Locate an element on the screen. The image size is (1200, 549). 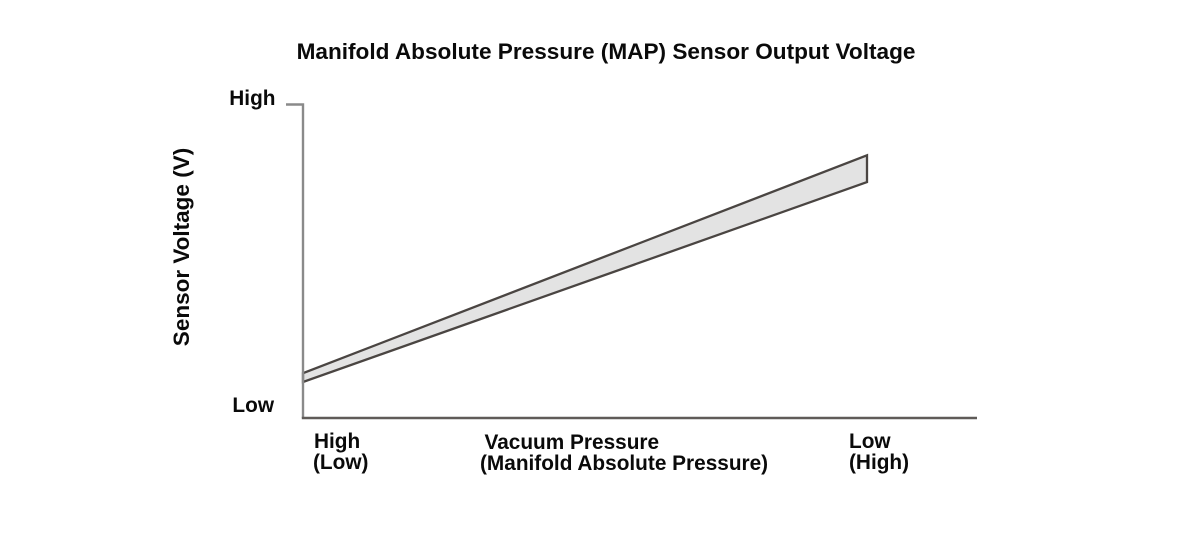
svg-text: Vacuum Pressure is located at coordinates (572, 442).